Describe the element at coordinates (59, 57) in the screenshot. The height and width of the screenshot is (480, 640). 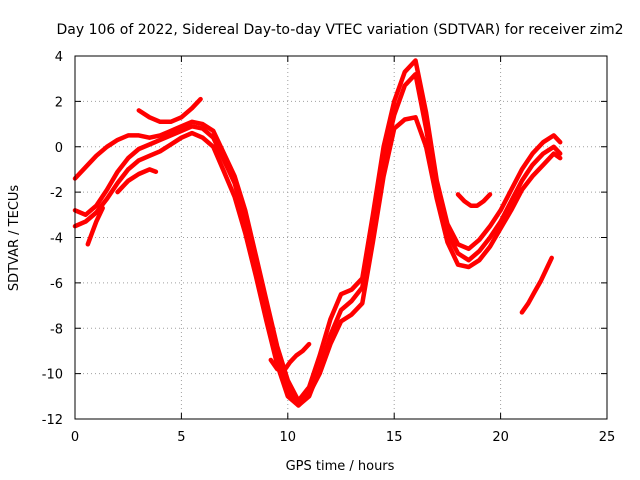
I see `y-tick-label: 4` at that location.